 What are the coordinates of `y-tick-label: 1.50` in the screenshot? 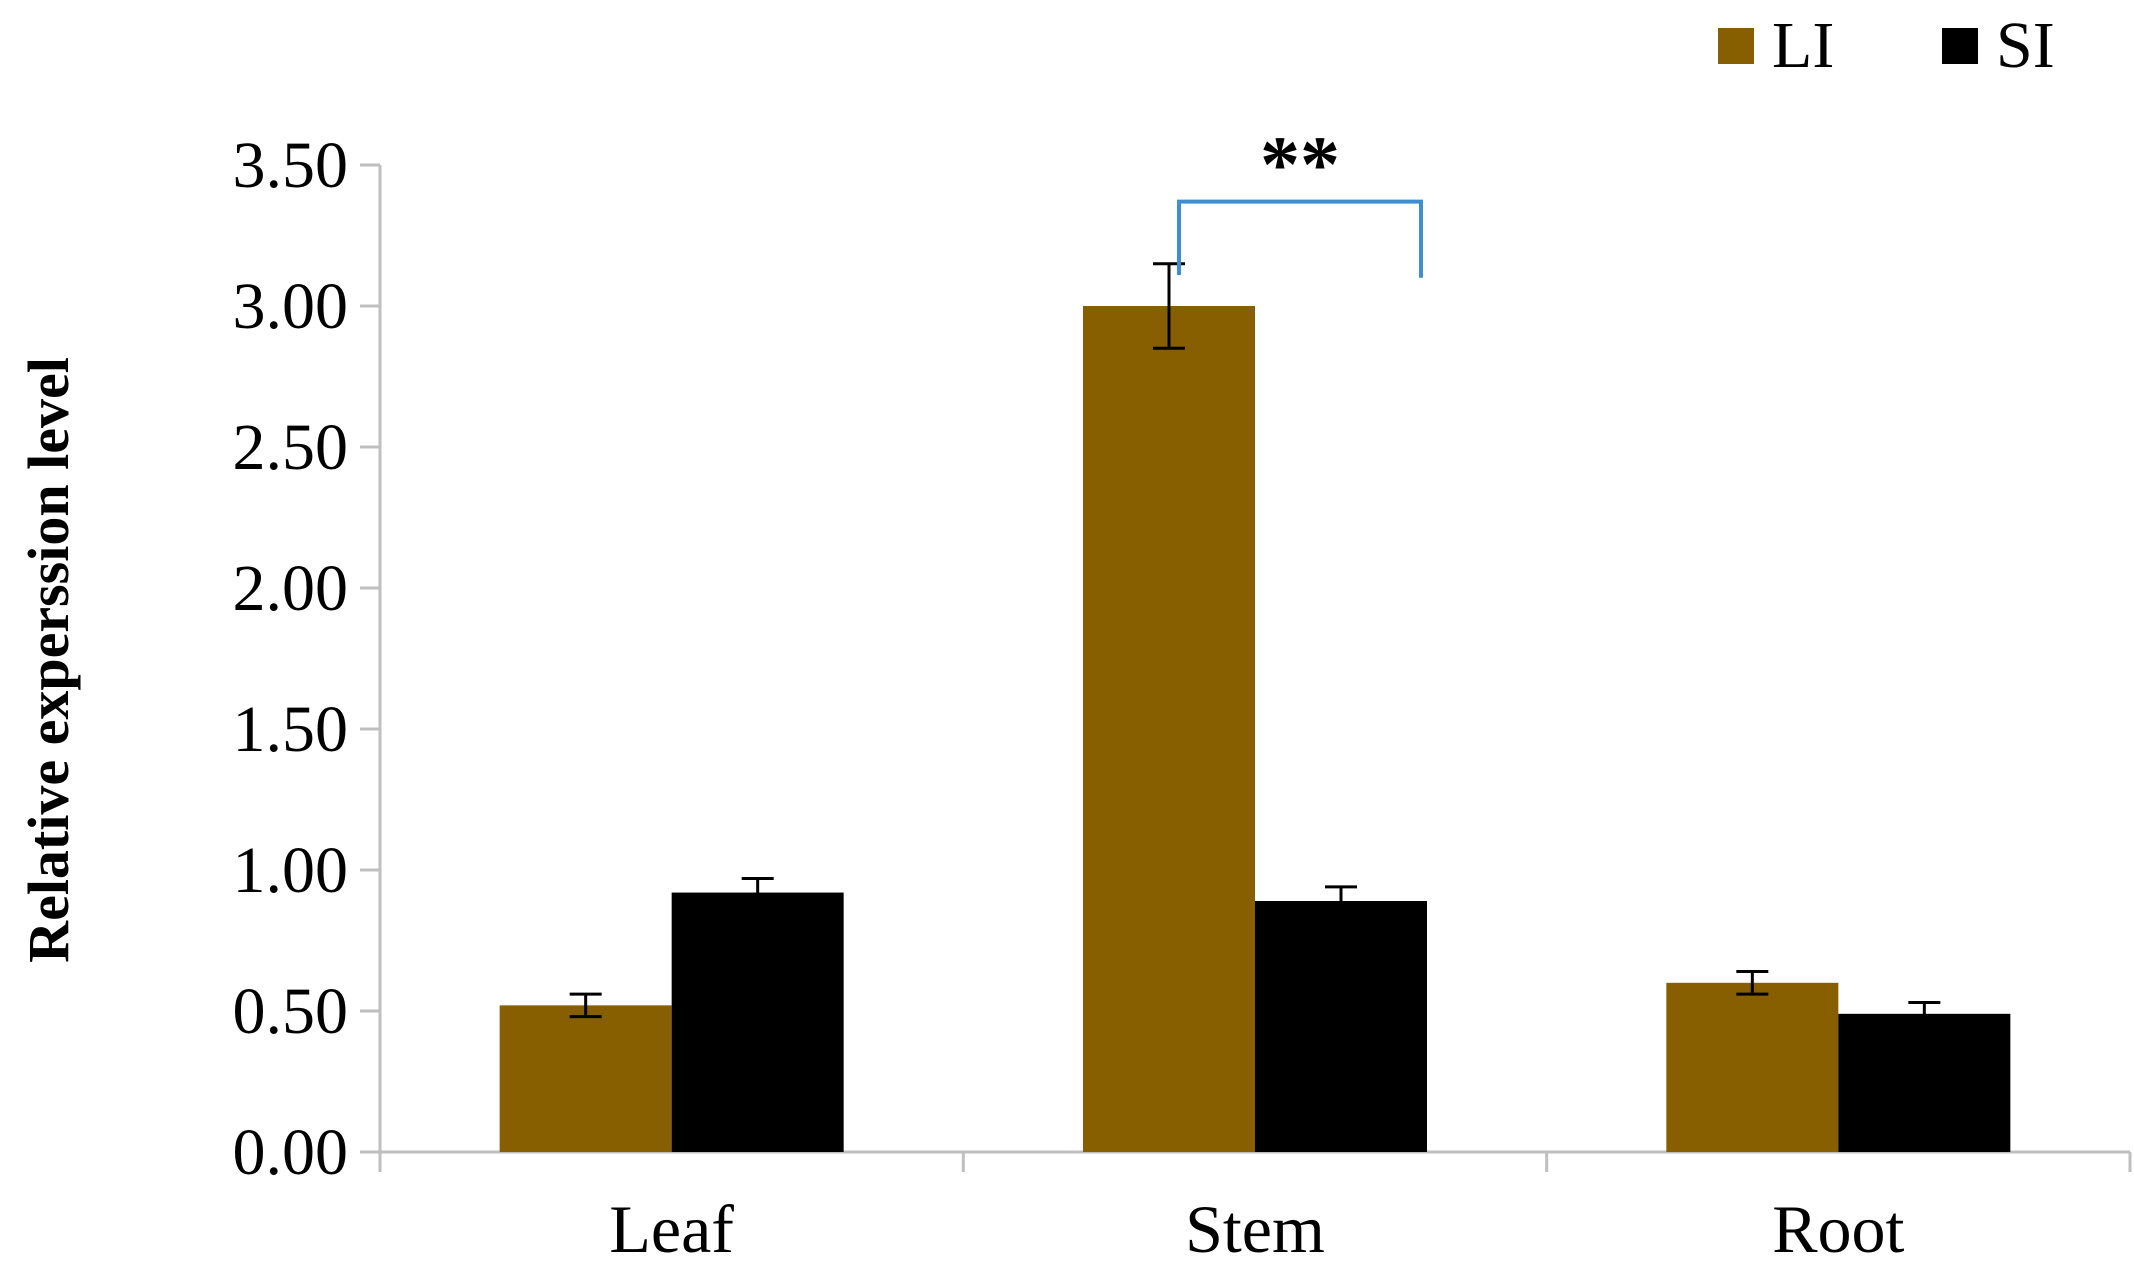 It's located at (291, 729).